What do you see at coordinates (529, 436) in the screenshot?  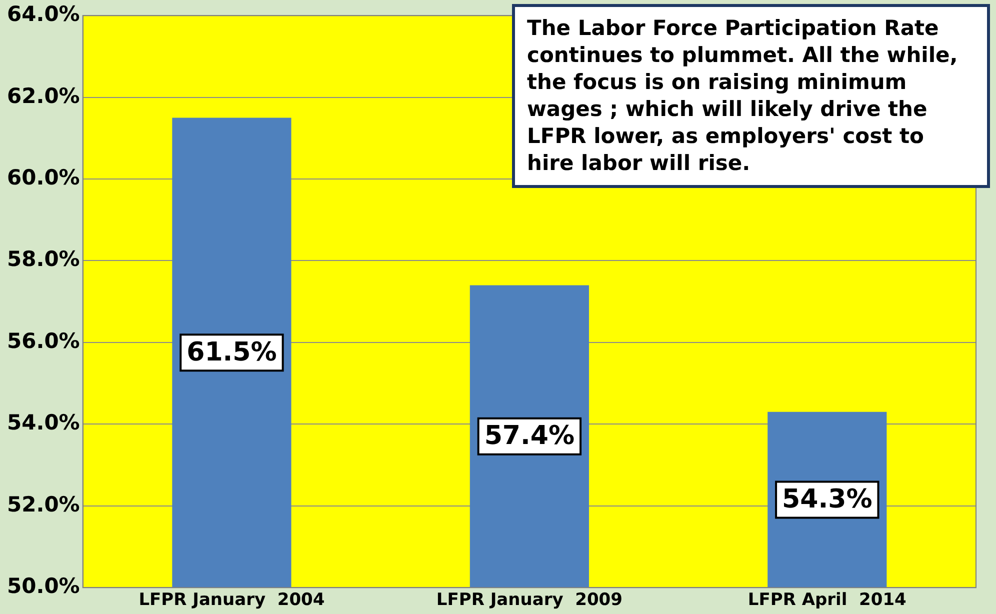 I see `data-label: 57.4%` at bounding box center [529, 436].